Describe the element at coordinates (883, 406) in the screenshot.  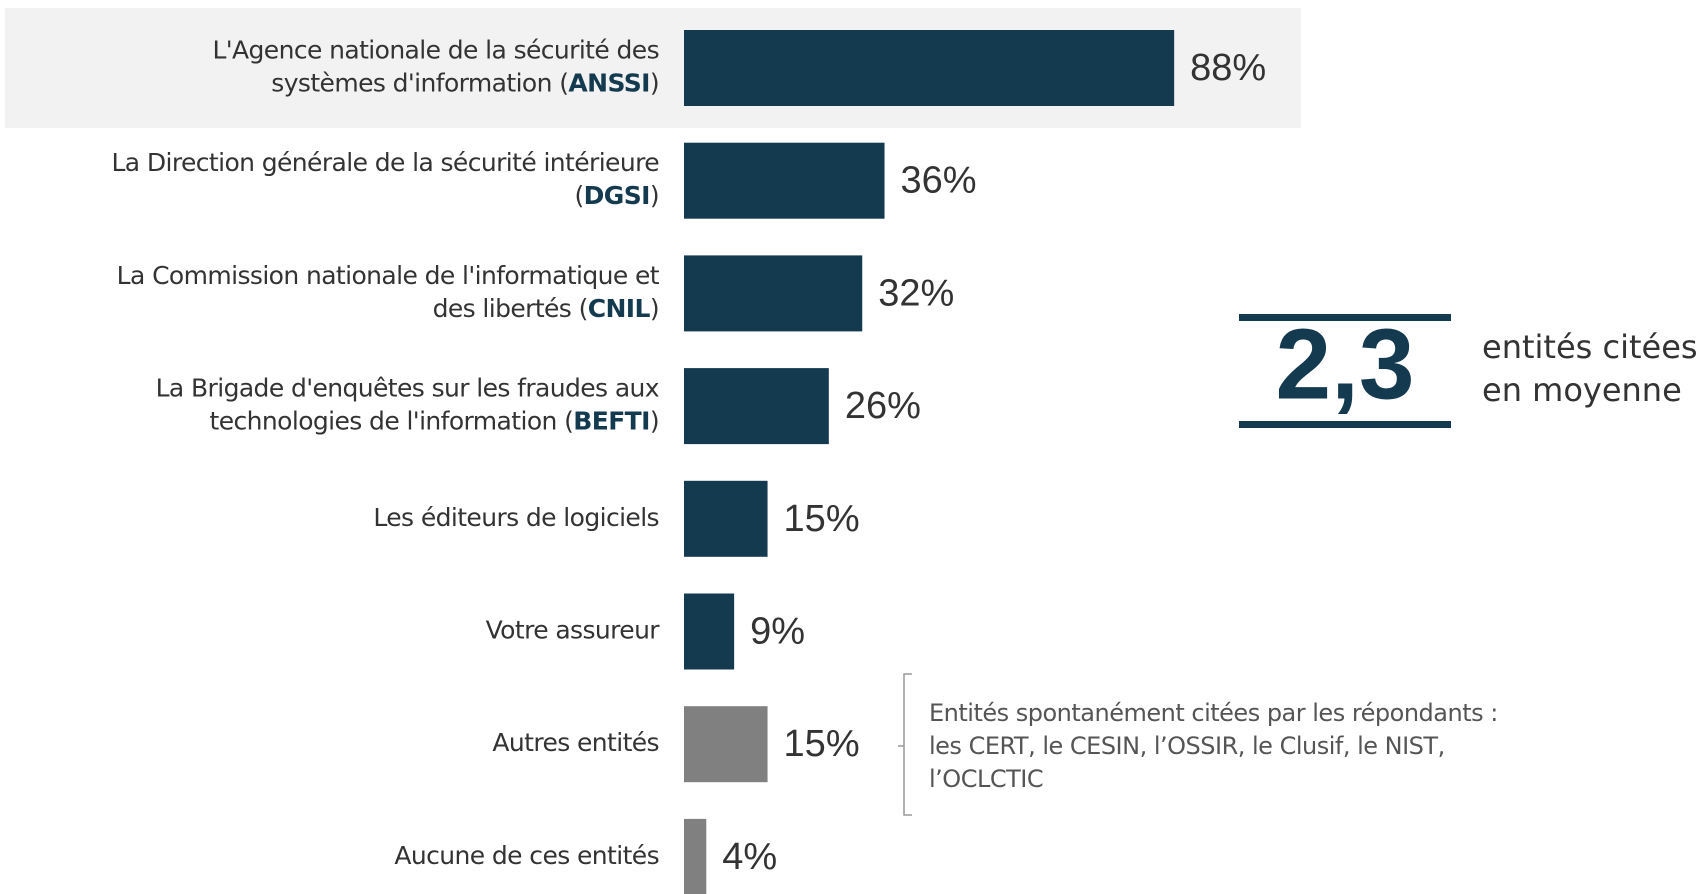
I see `value-label: 26%` at that location.